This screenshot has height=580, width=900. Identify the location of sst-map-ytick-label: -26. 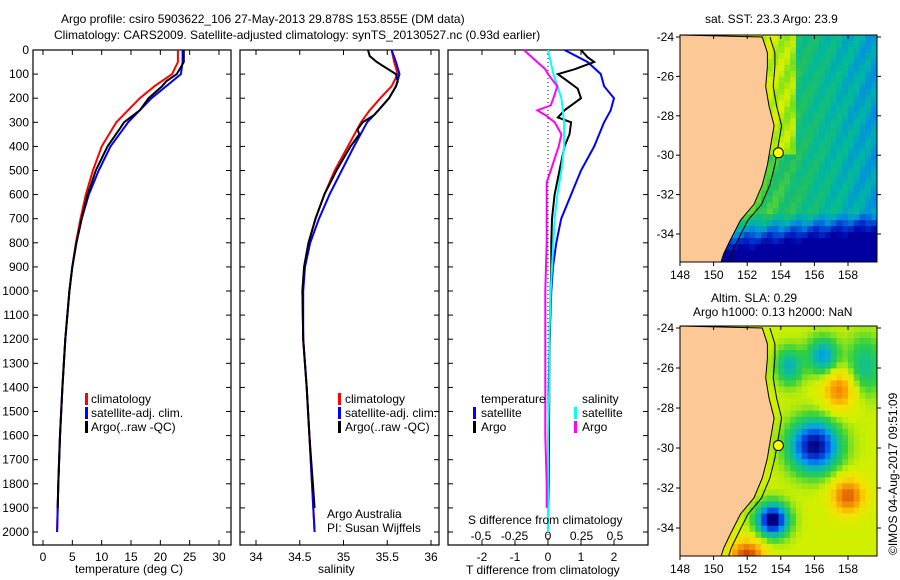
(666, 76).